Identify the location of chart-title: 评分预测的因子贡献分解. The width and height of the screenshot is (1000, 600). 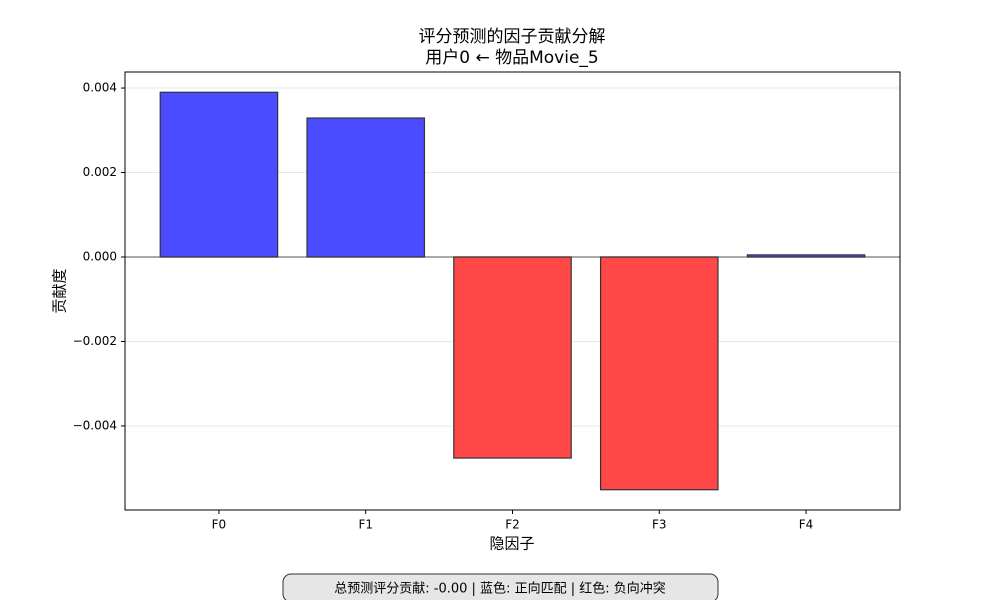
(512, 37).